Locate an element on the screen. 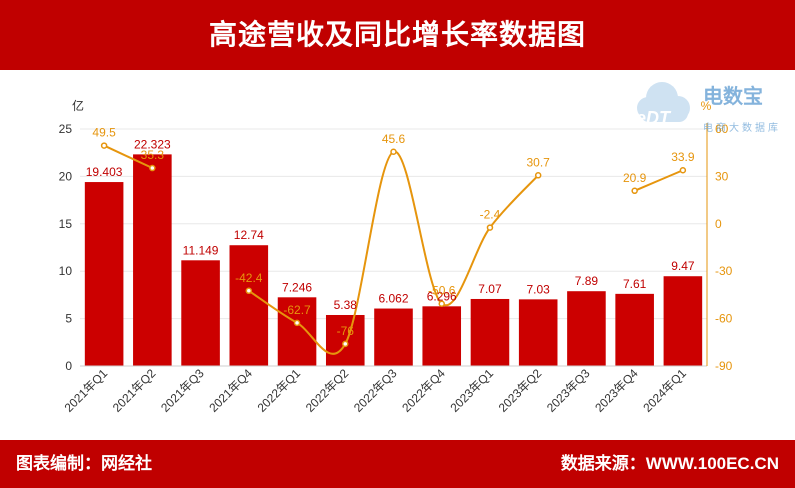 The height and width of the screenshot is (488, 795). watermark-logo-text: eDT is located at coordinates (654, 118).